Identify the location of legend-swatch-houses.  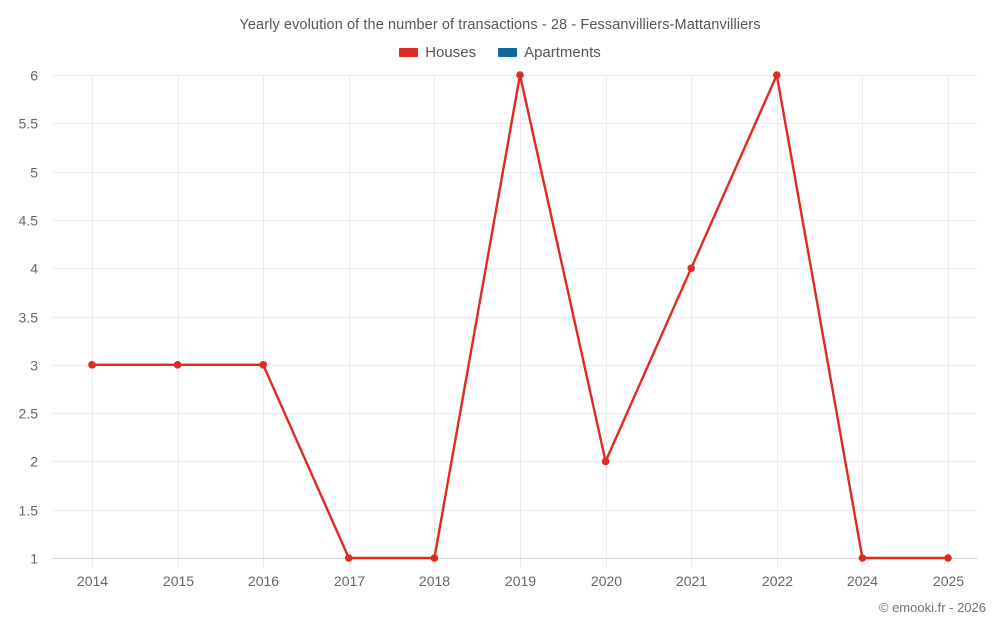
(409, 52).